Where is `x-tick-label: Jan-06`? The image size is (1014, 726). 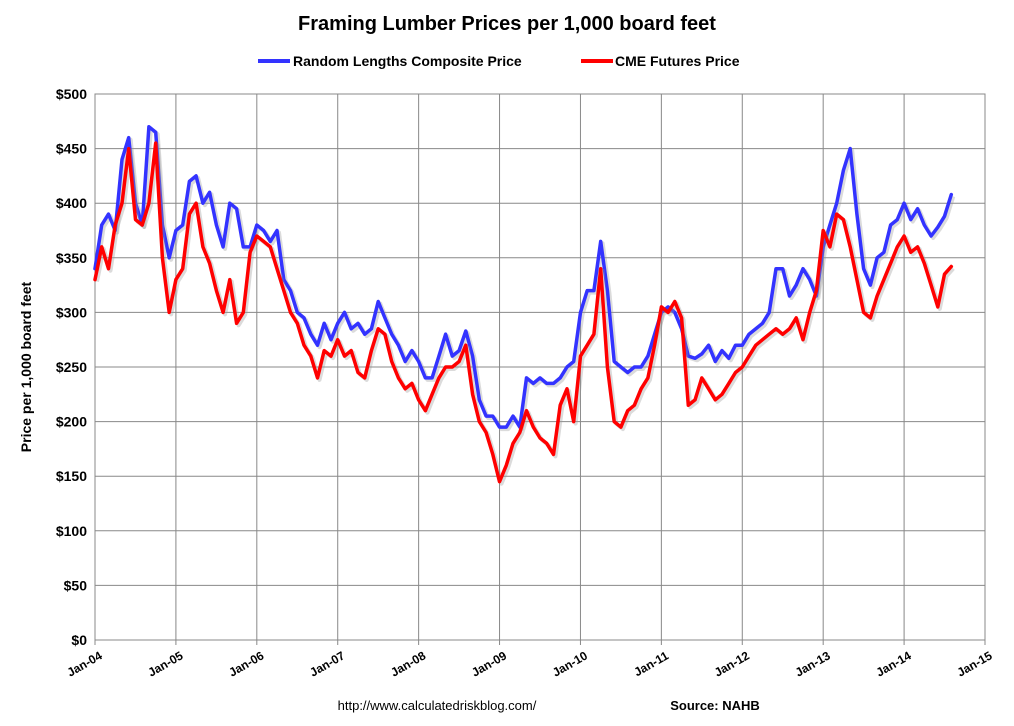
x-tick-label: Jan-06 is located at coordinates (246, 663).